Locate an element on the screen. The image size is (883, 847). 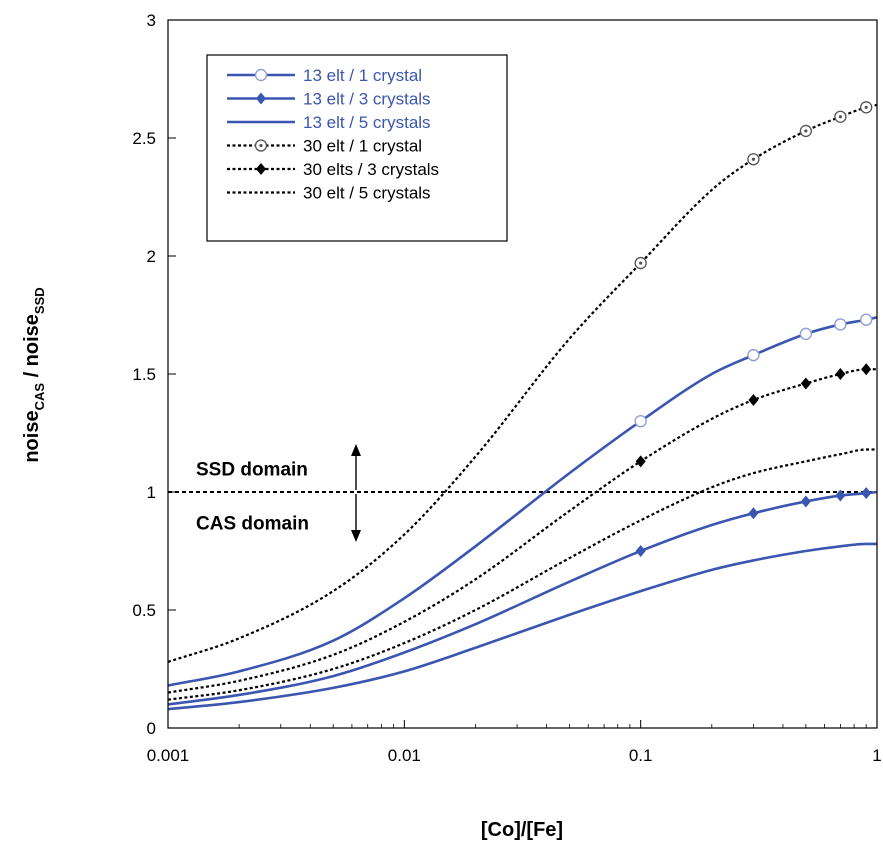
y-axis-title: noiseCAS / noiseSSD is located at coordinates (34, 374).